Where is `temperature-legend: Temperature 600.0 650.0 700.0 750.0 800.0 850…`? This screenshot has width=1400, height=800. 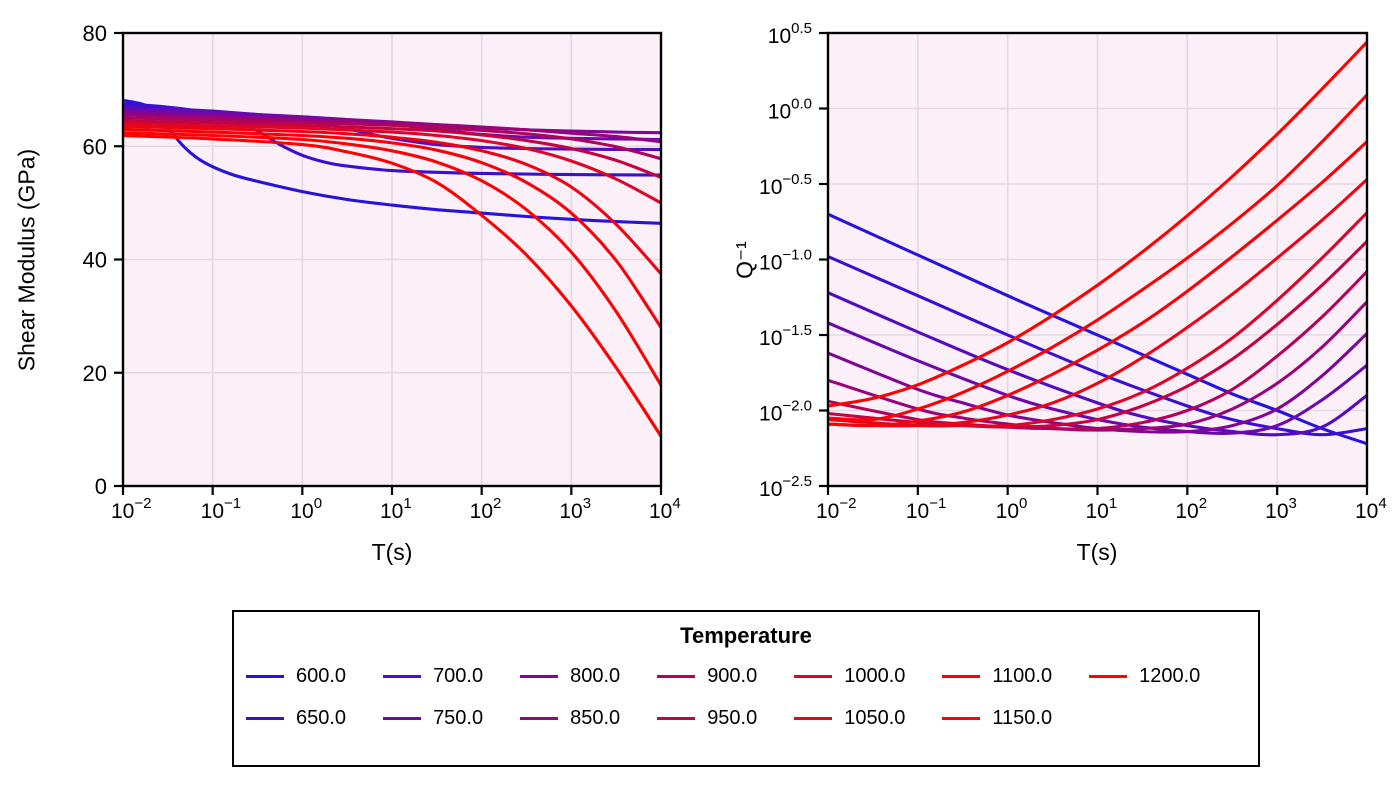
temperature-legend: Temperature 600.0 650.0 700.0 750.0 800.0 850… is located at coordinates (746, 688).